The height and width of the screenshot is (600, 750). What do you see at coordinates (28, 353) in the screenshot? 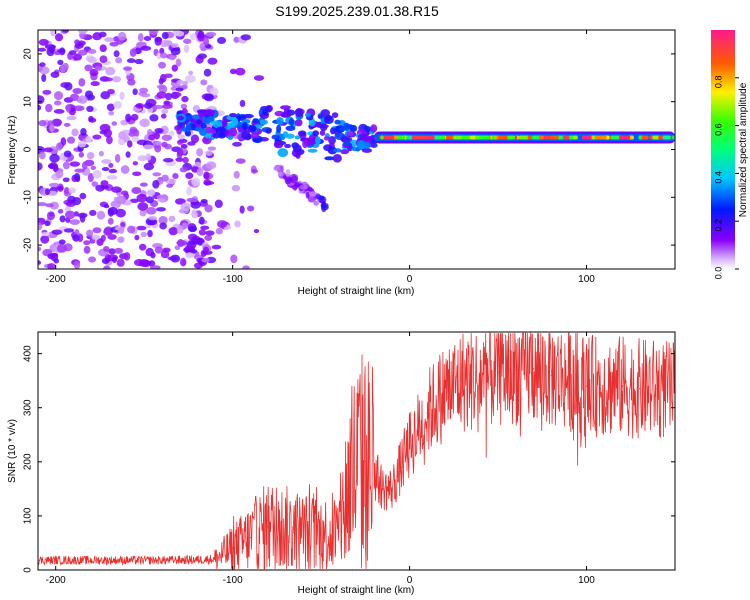
I see `y-tick-label: 400` at bounding box center [28, 353].